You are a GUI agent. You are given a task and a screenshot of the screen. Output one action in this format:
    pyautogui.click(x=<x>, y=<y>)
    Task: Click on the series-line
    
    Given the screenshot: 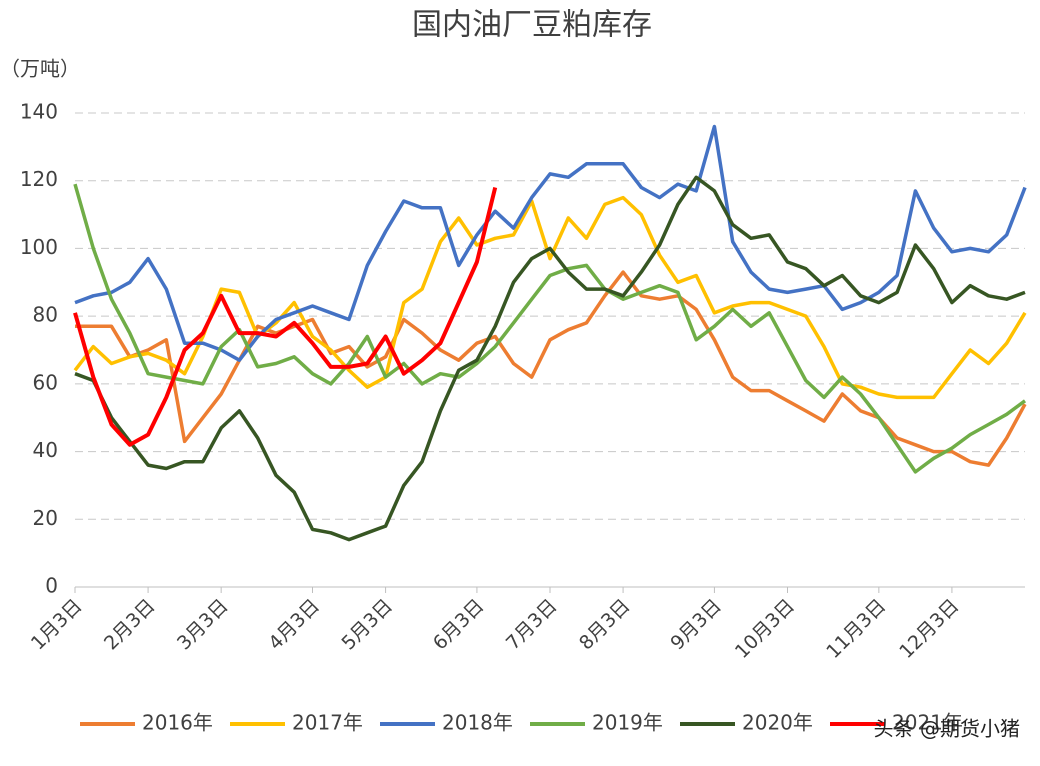 What is the action you would take?
    pyautogui.click(x=285, y=317)
    